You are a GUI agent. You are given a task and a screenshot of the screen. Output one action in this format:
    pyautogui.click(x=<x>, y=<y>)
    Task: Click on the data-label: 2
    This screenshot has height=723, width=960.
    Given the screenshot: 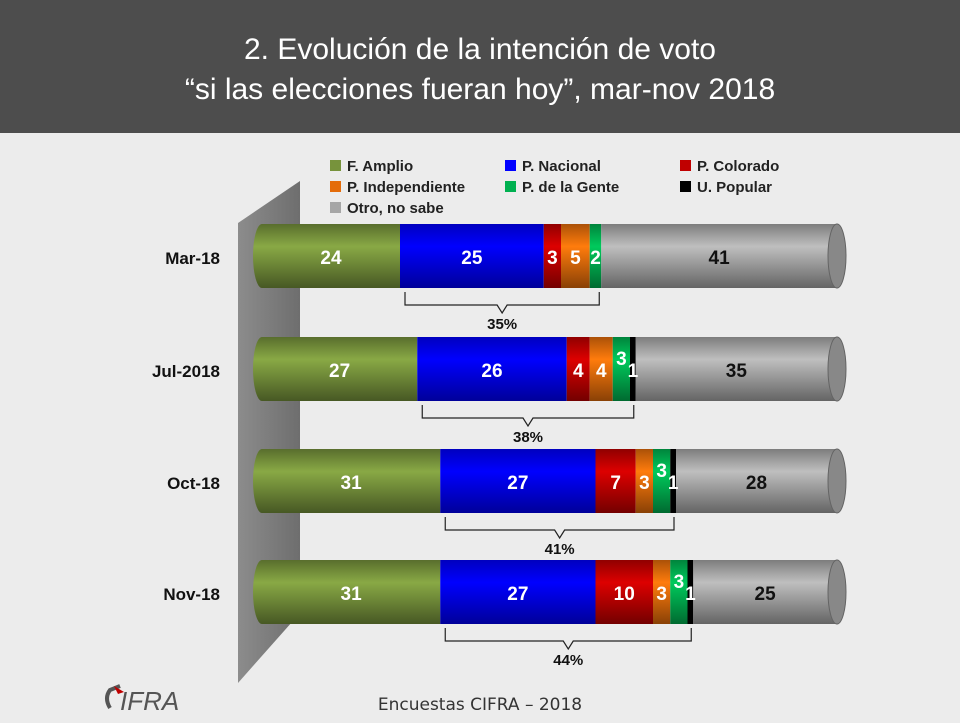 What is the action you would take?
    pyautogui.click(x=595, y=258)
    